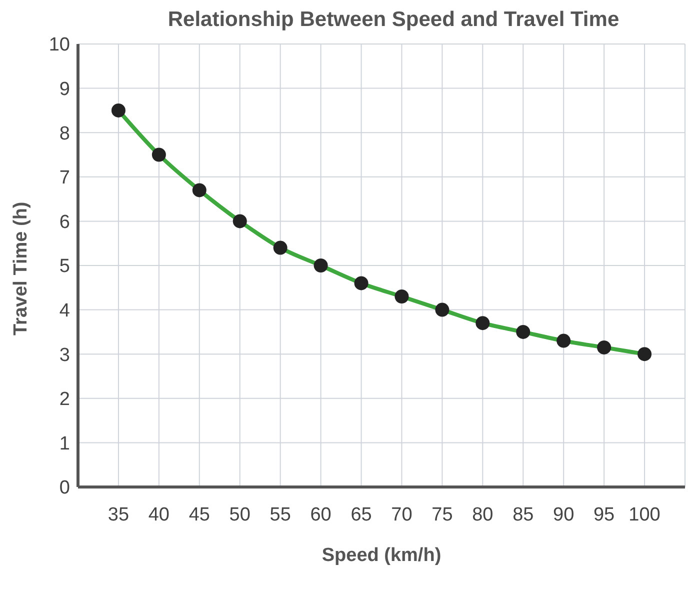 The height and width of the screenshot is (603, 697). What do you see at coordinates (199, 515) in the screenshot?
I see `x-tick-label: 45` at bounding box center [199, 515].